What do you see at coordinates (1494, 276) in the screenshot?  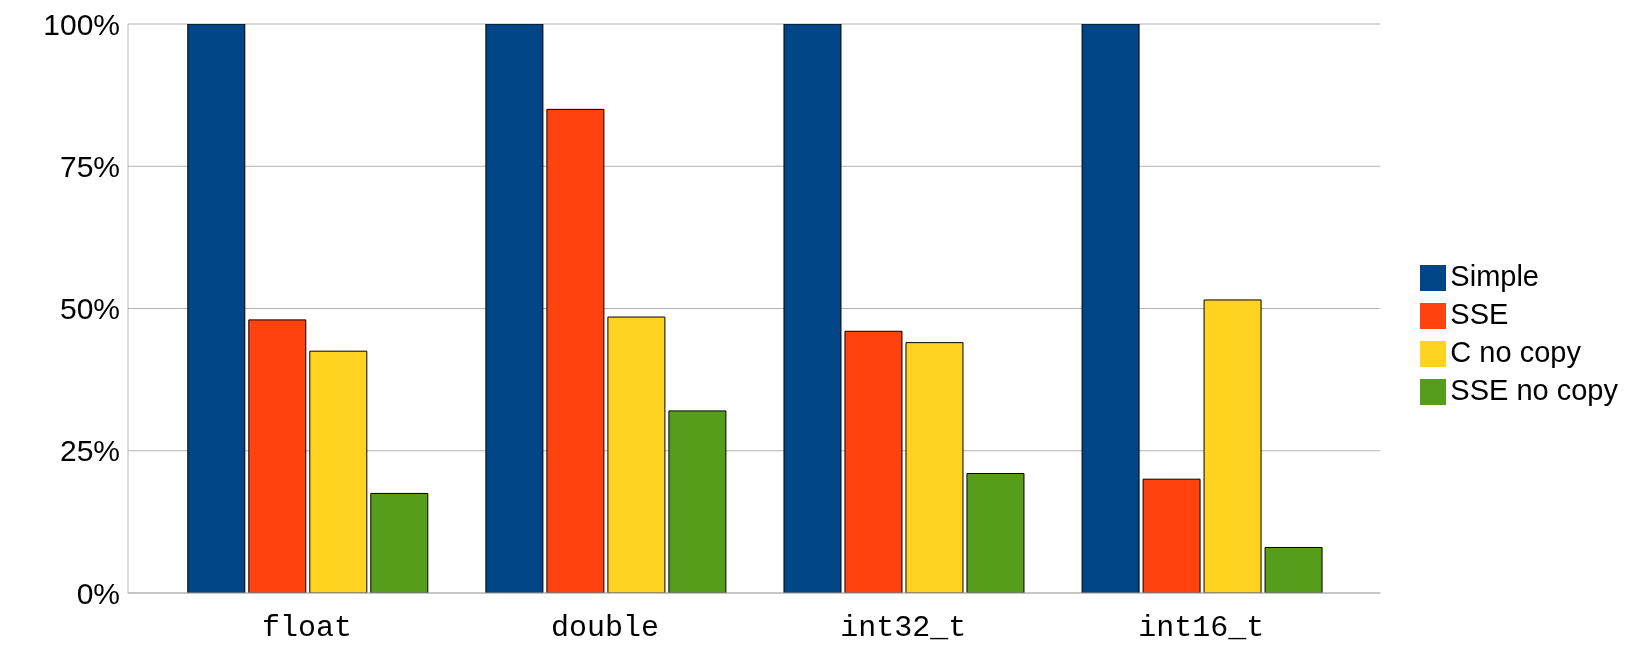 I see `legend-label: Simple` at bounding box center [1494, 276].